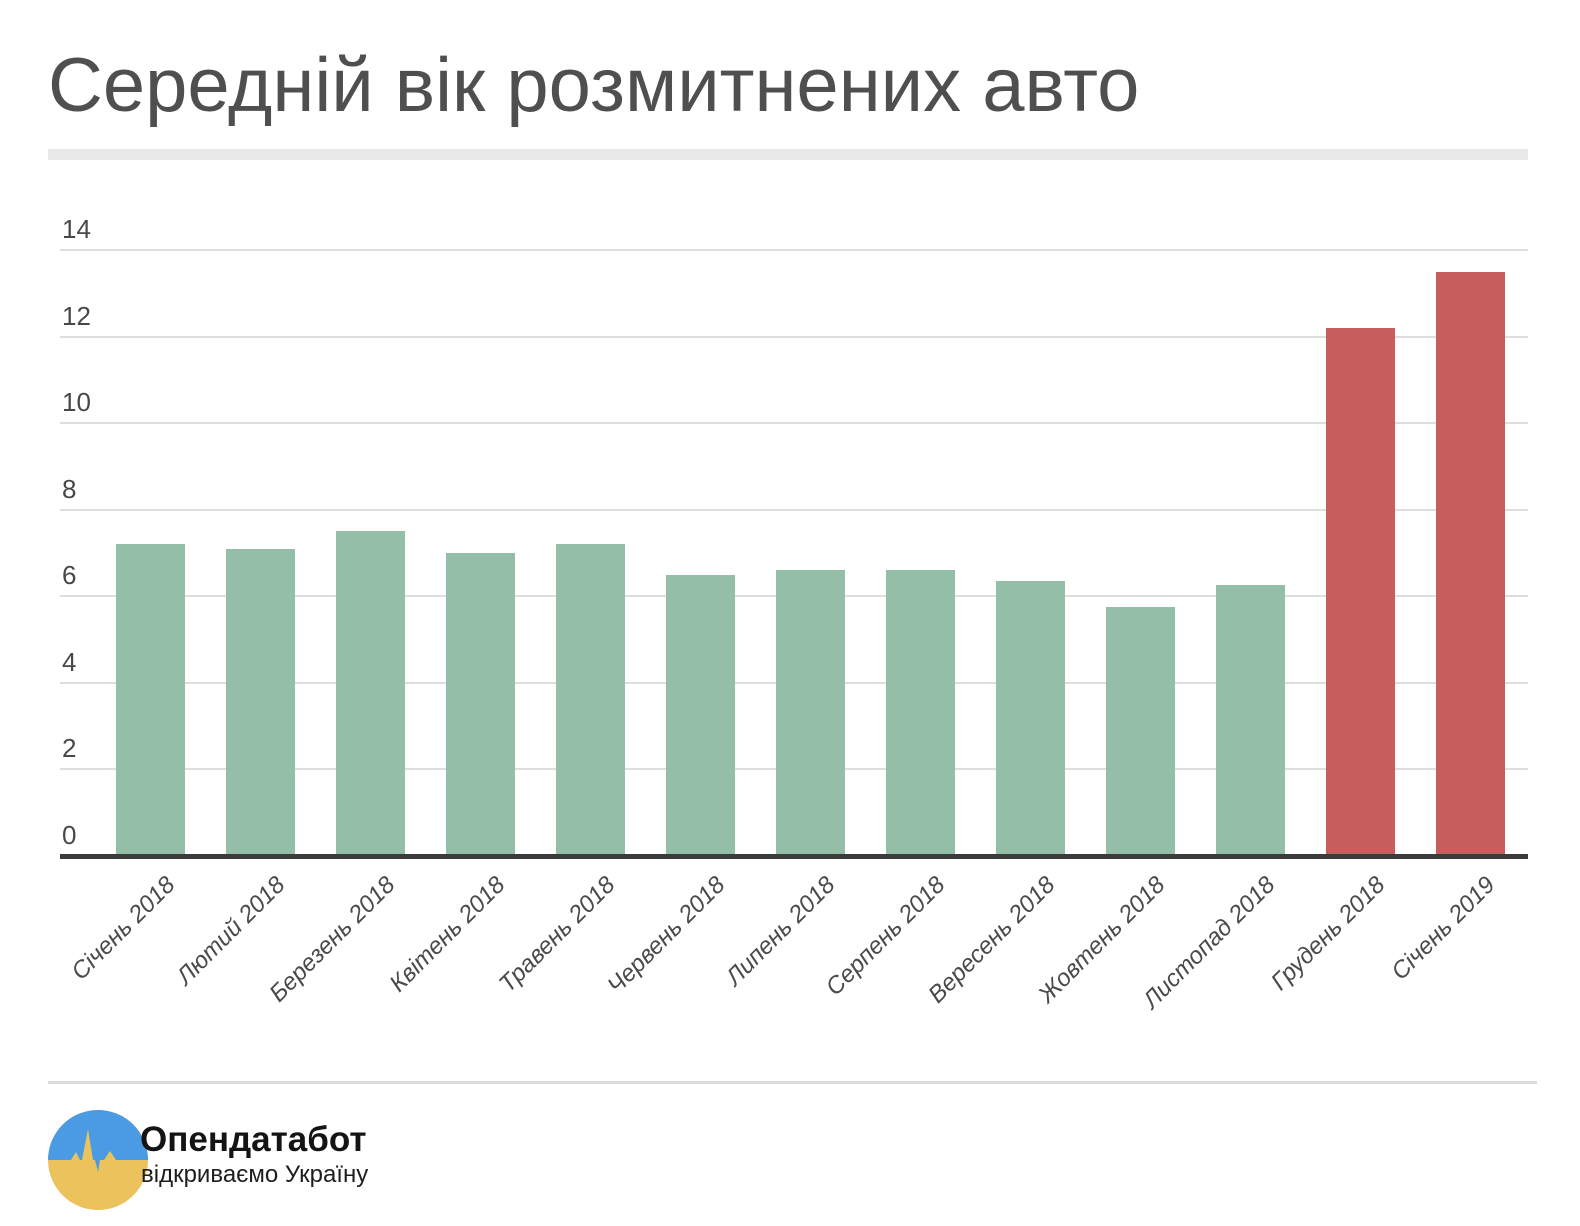  I want to click on chart-title: Середній вік розмитнених авто, so click(594, 85).